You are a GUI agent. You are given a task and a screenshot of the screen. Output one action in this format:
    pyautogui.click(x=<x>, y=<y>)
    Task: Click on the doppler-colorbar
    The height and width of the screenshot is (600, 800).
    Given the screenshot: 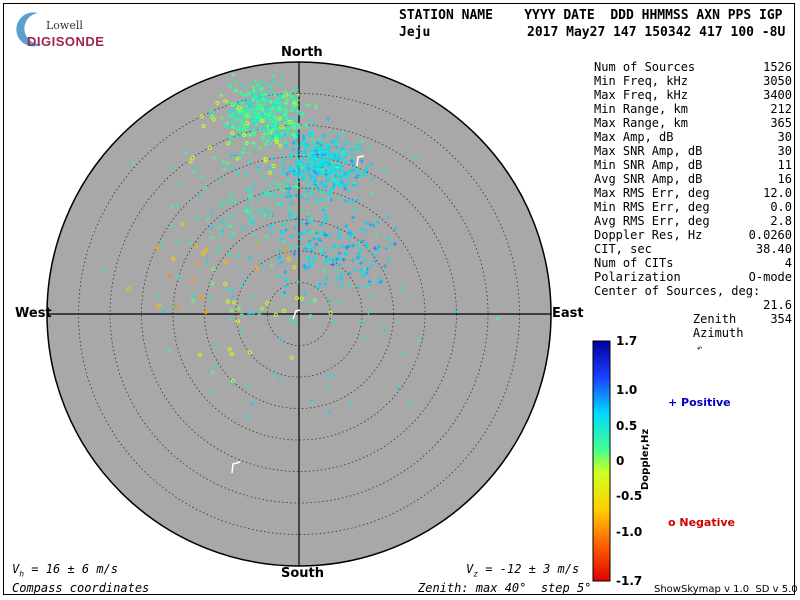 What is the action you would take?
    pyautogui.click(x=601, y=461)
    